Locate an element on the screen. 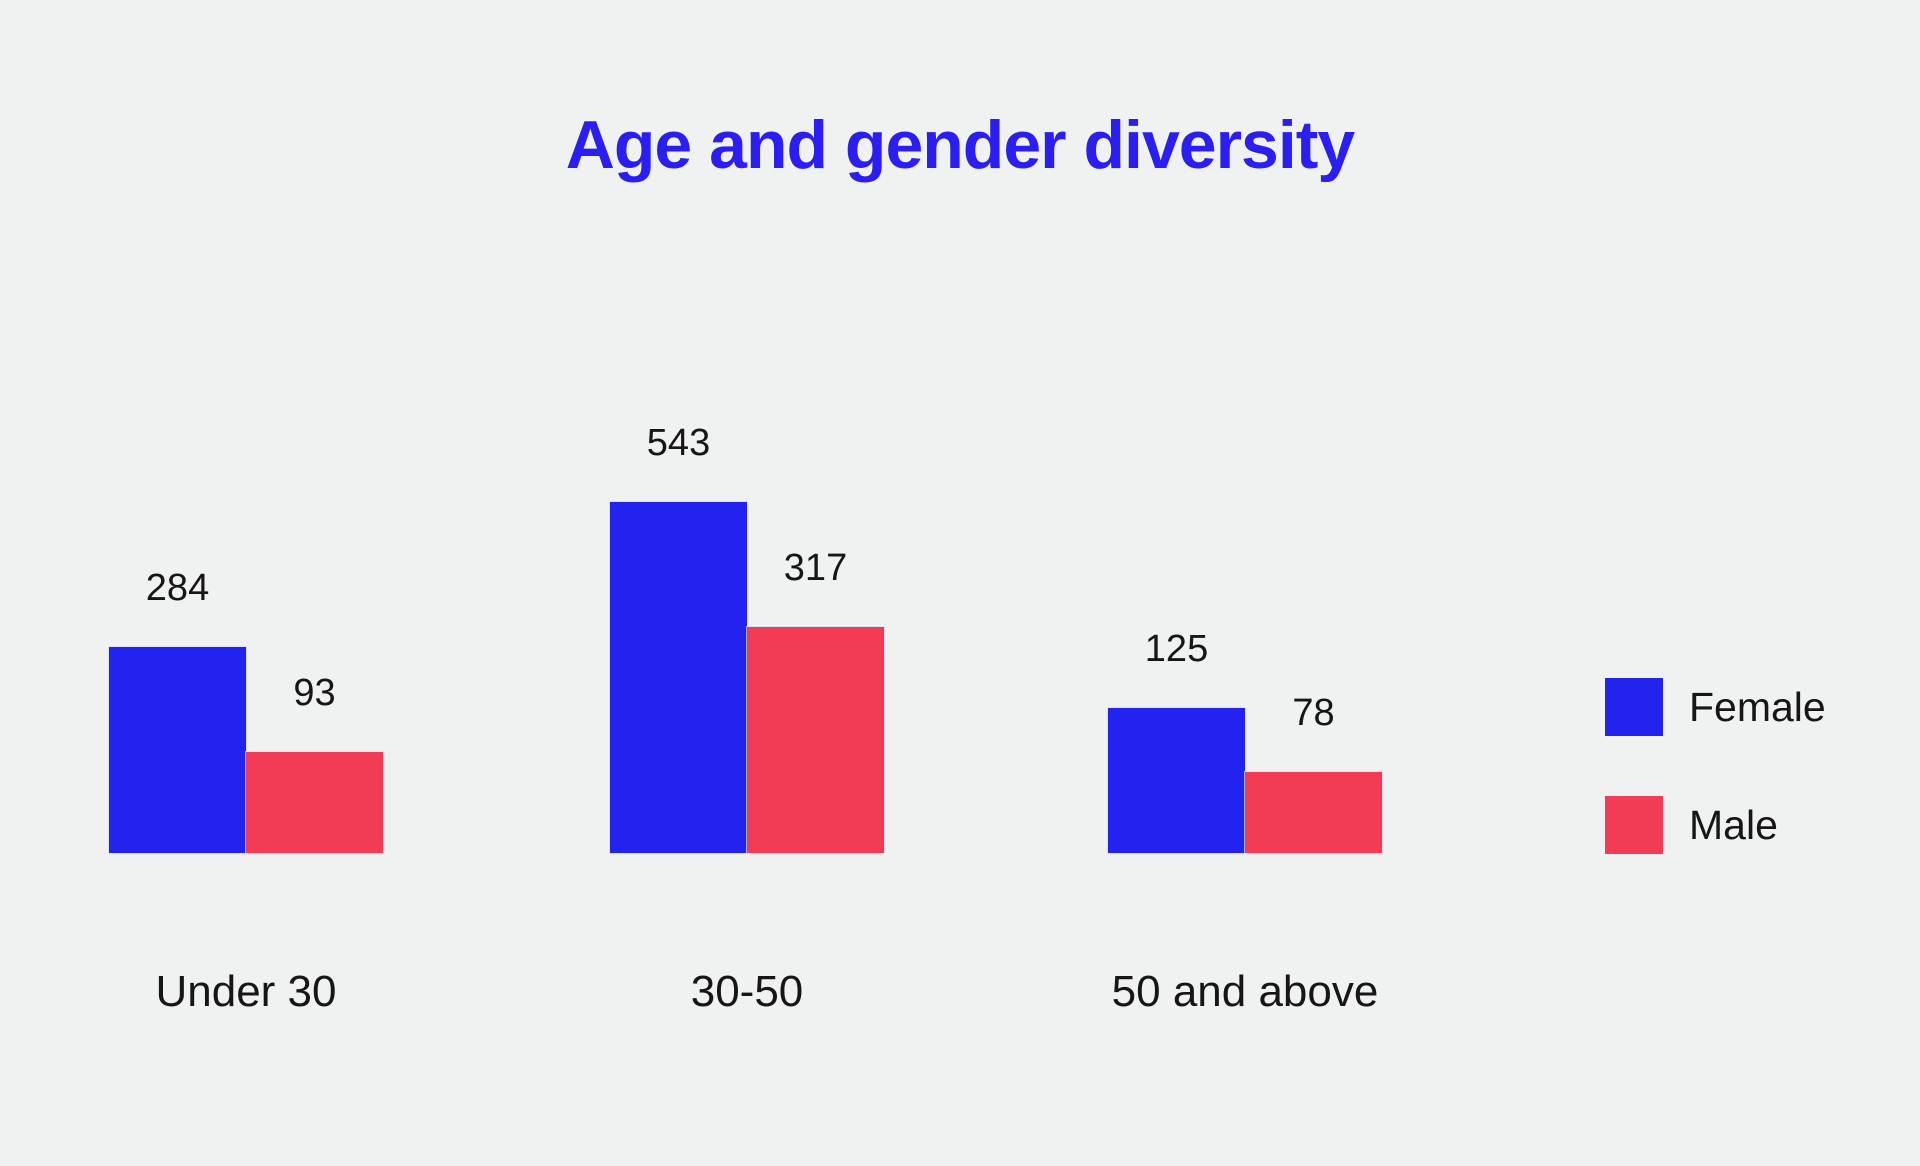 The width and height of the screenshot is (1920, 1166). bar-group-50-and-above: 125 78 50 and above is located at coordinates (1245, 583).